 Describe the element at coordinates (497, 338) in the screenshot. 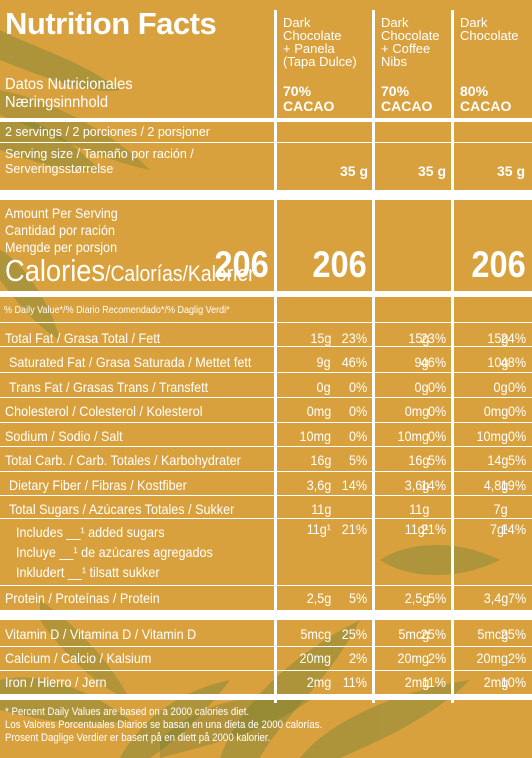

I see `nutrient-1-amount-3: 15g` at that location.